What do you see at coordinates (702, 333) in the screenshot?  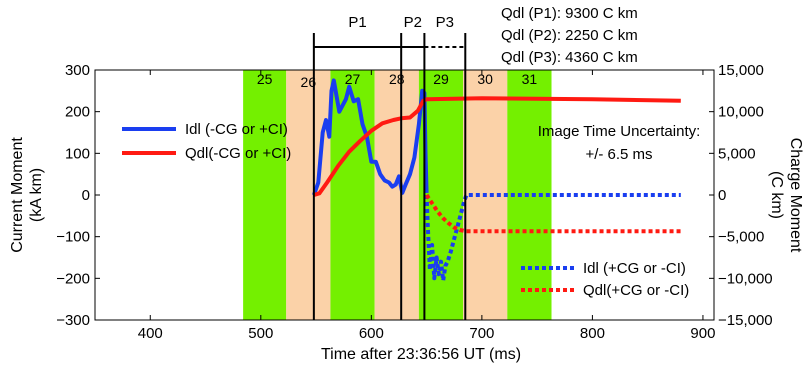 I see `x-tick-label: 900` at bounding box center [702, 333].